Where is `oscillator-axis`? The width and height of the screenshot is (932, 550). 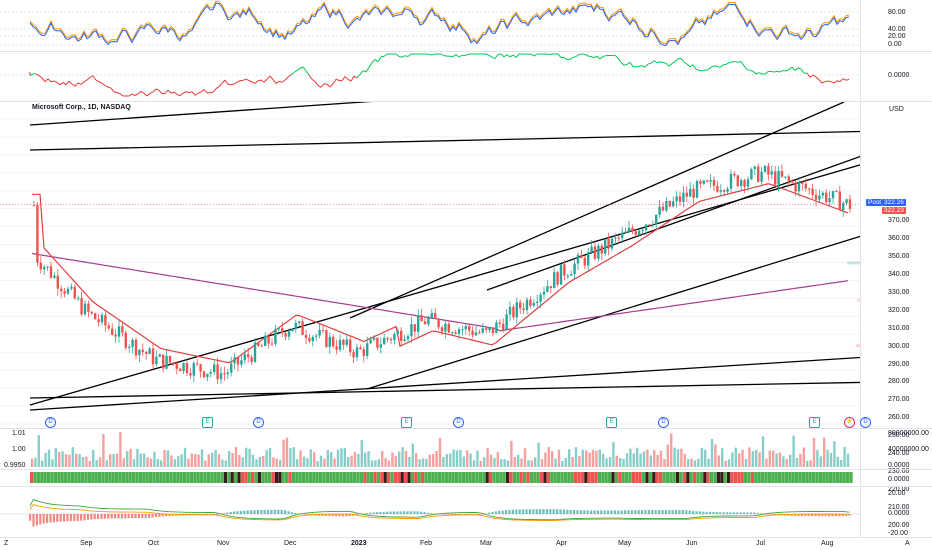 oscillator-axis is located at coordinates (896, 76).